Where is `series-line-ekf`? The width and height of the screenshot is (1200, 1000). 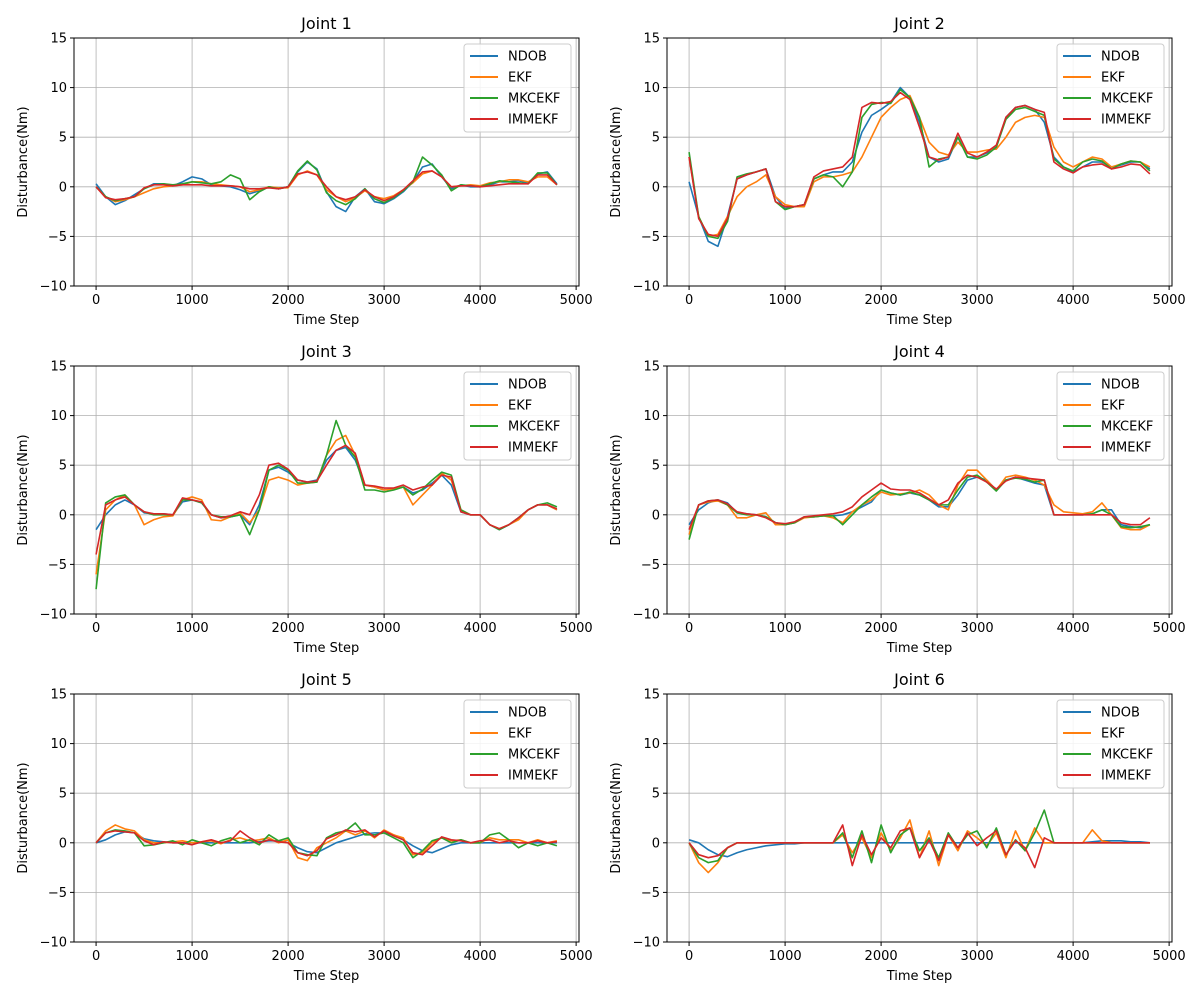
series-line-ekf is located at coordinates (919, 502).